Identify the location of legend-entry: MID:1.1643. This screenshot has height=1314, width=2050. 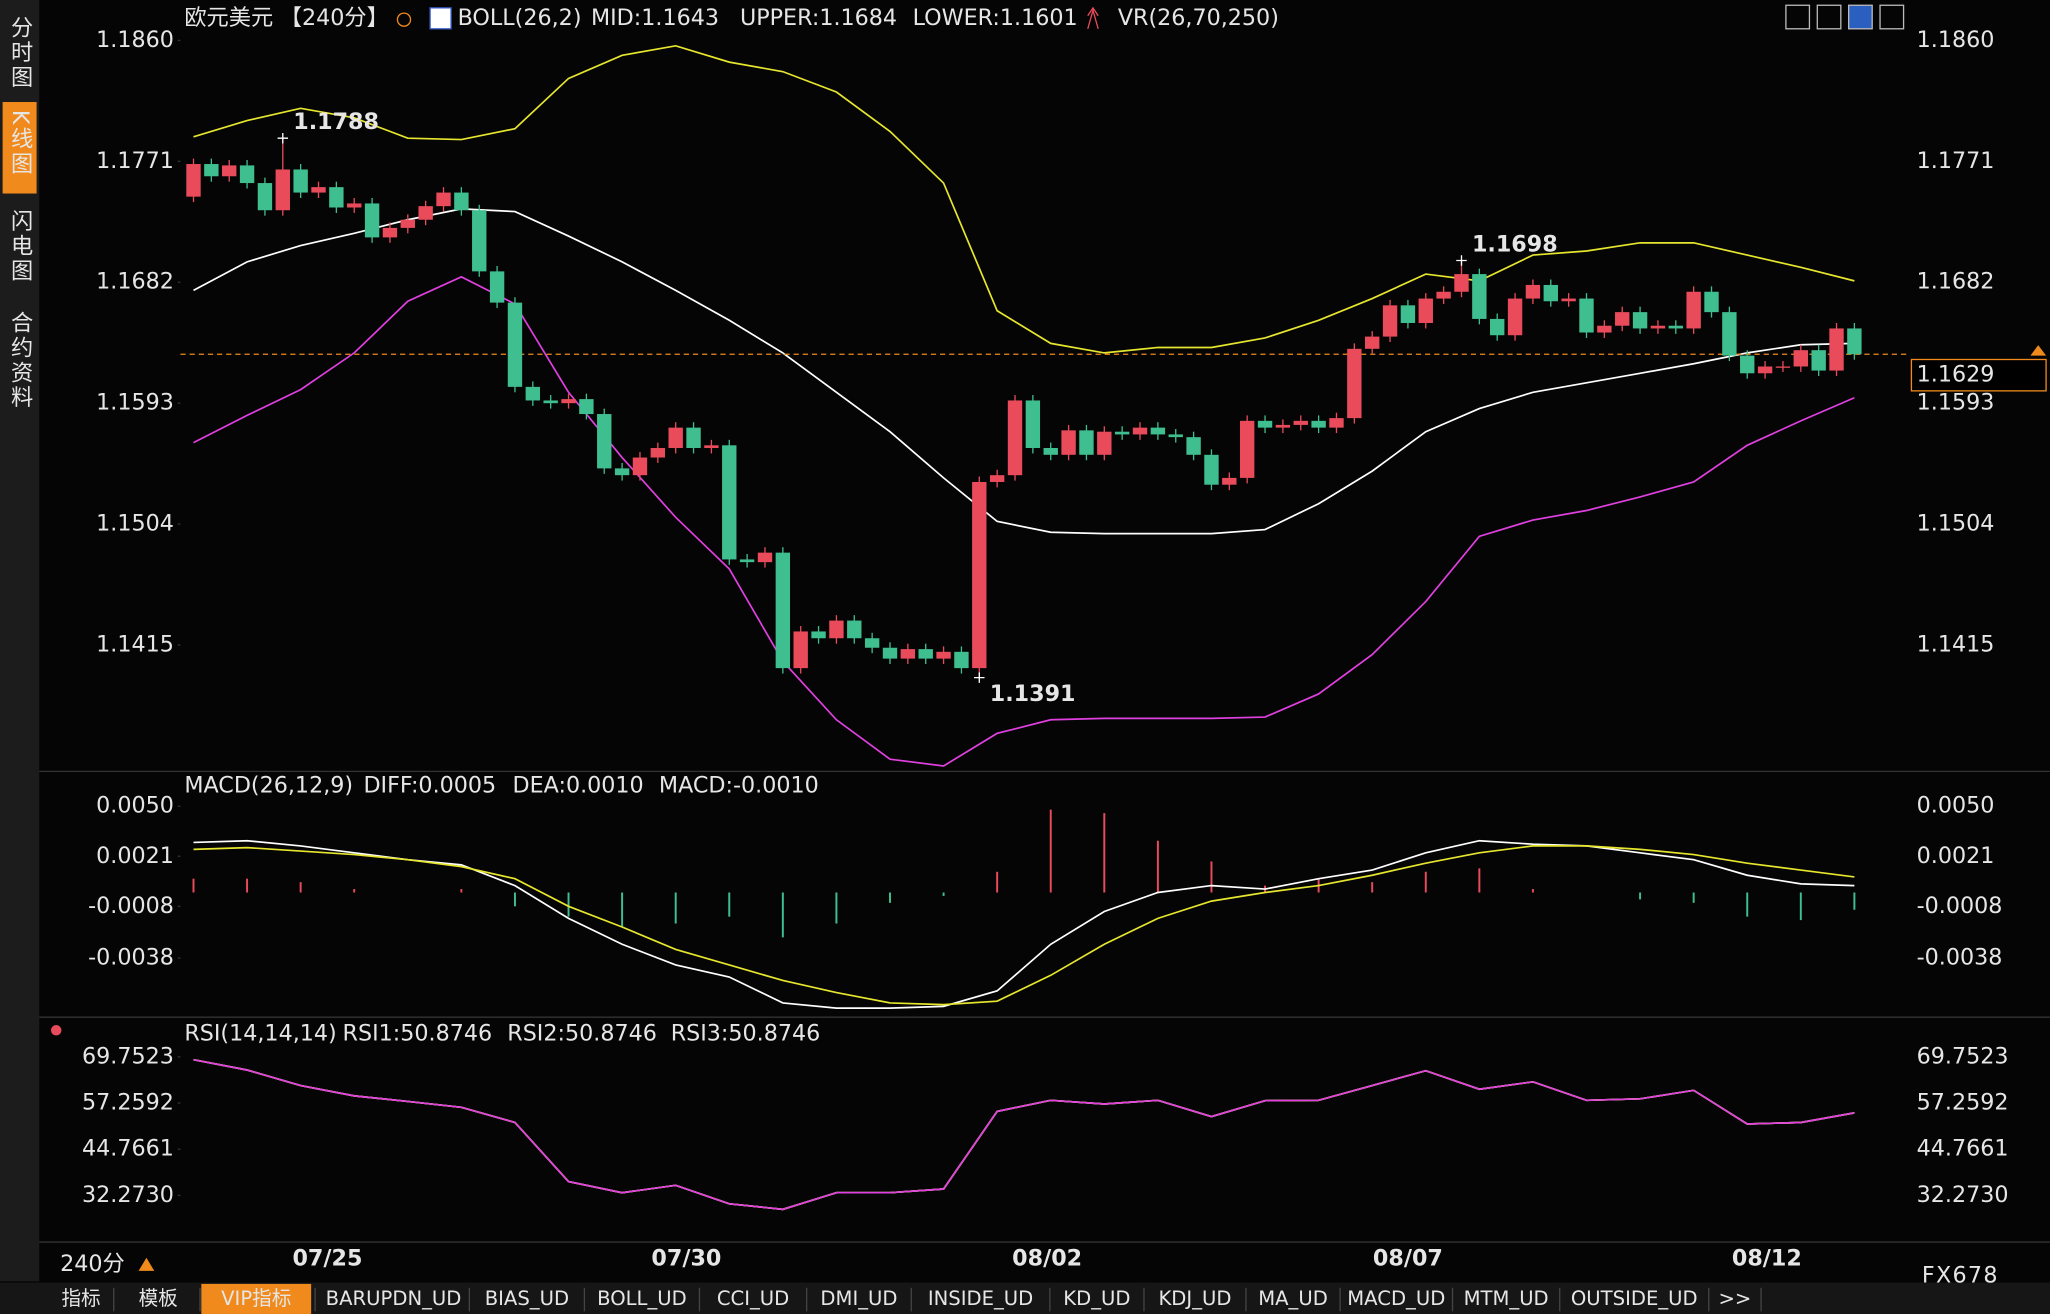
(655, 18).